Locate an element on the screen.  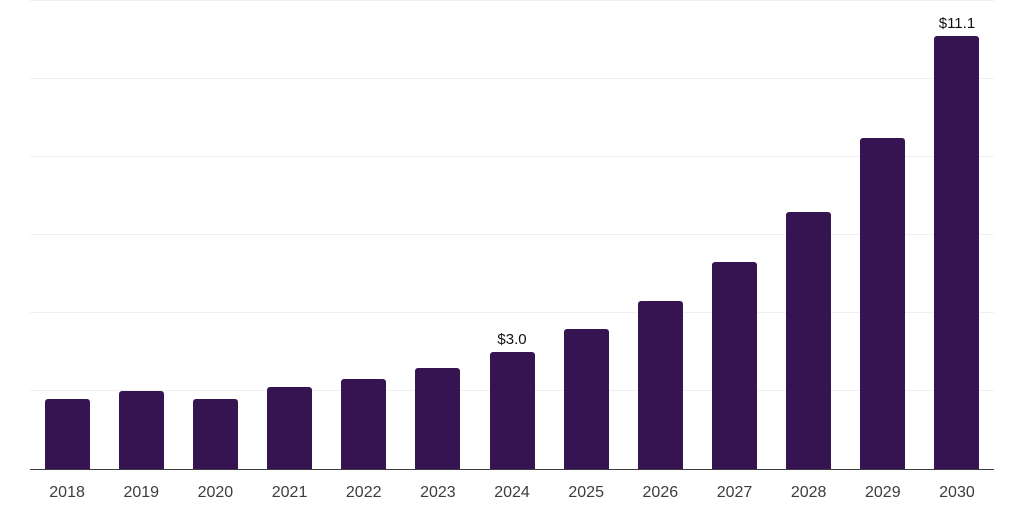
bar-slot-2022 is located at coordinates (364, 235).